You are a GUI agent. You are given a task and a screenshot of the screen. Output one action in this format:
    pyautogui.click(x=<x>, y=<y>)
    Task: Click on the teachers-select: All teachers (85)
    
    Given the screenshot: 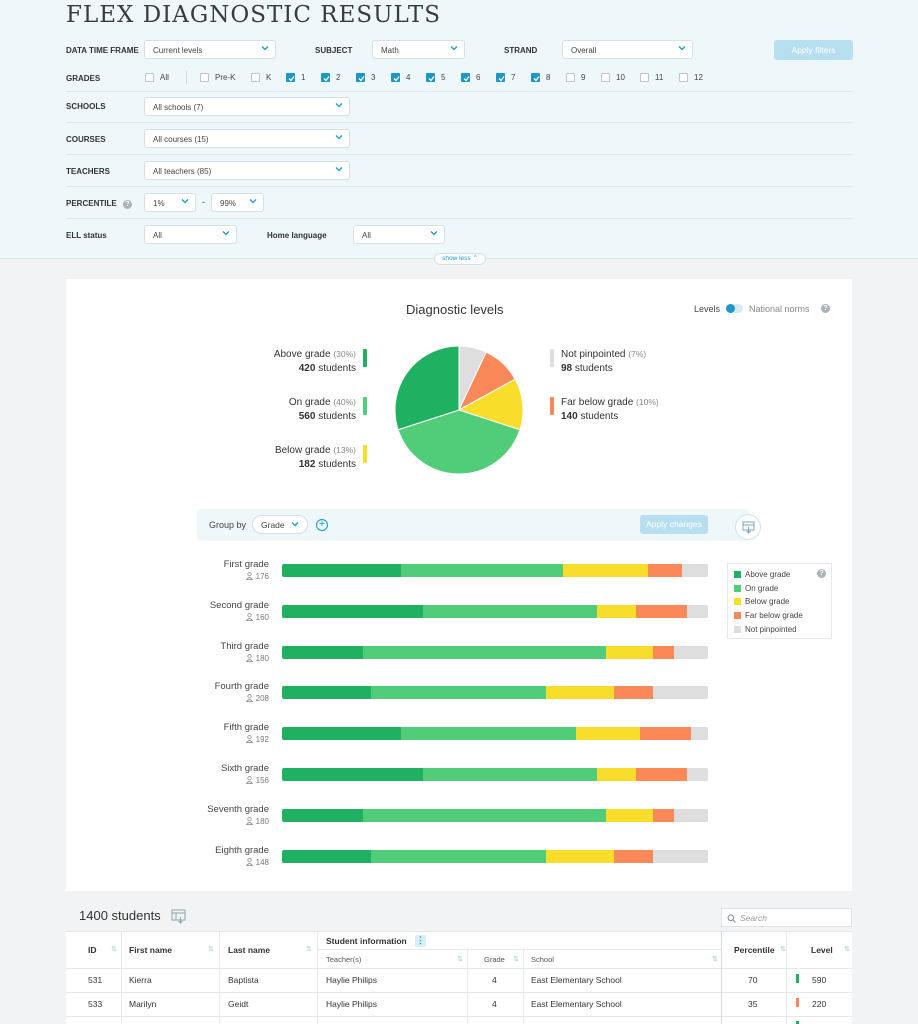 What is the action you would take?
    pyautogui.click(x=247, y=170)
    